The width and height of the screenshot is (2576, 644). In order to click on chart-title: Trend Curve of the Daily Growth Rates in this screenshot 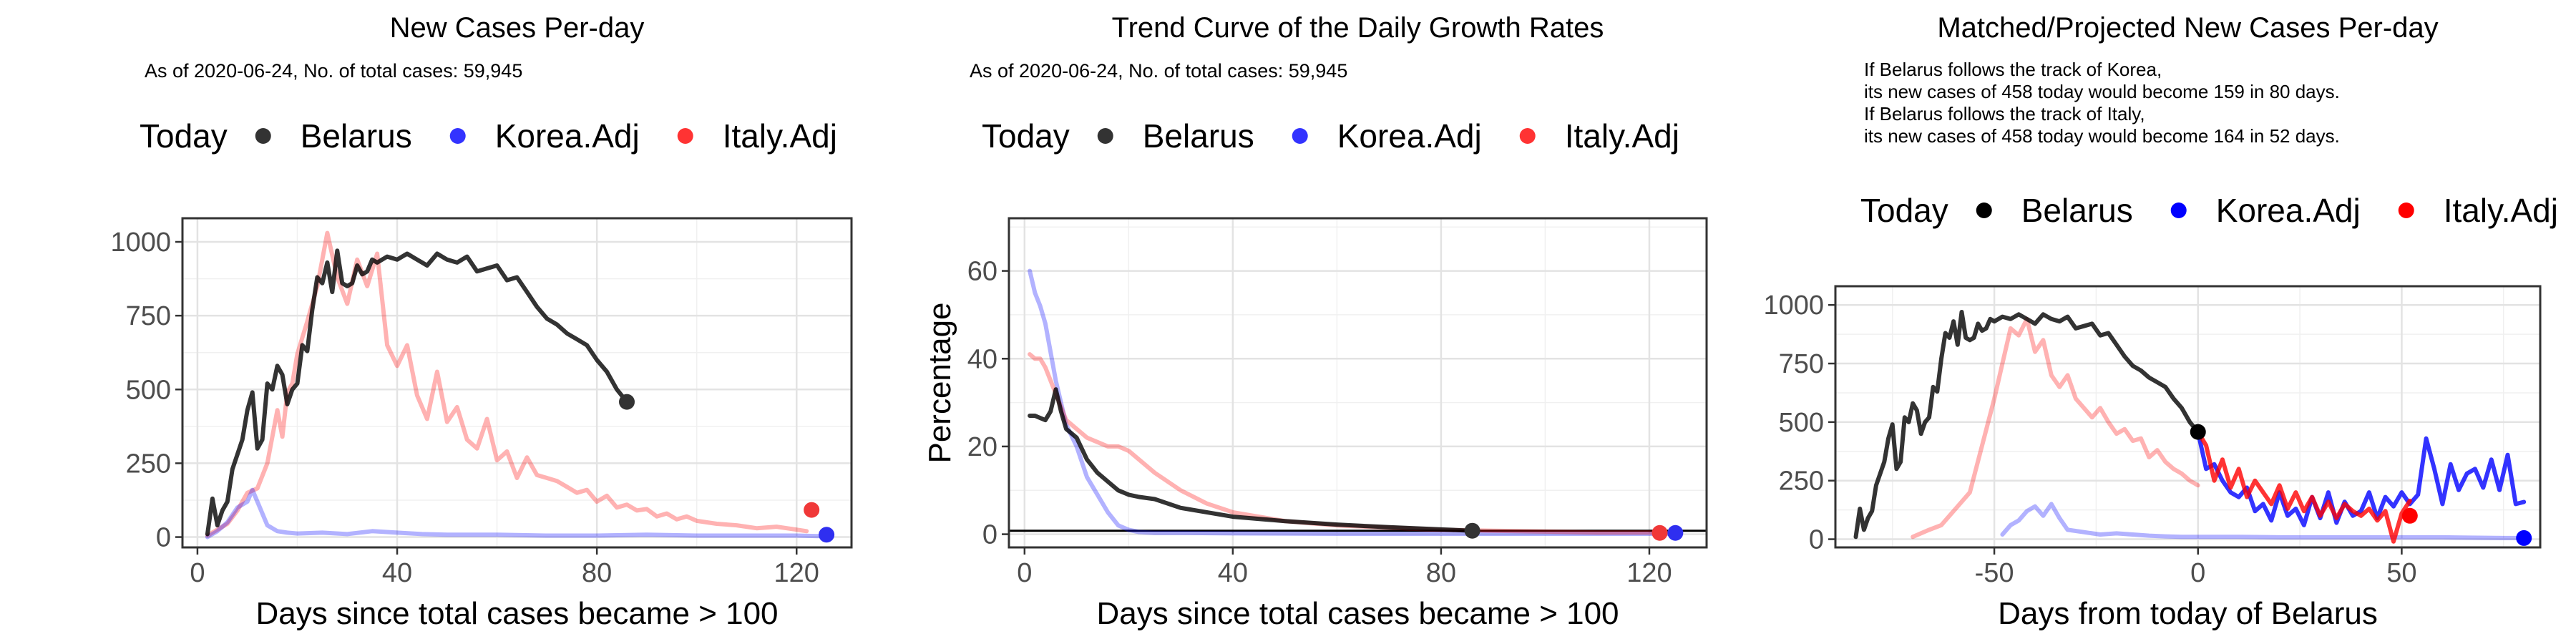, I will do `click(1358, 28)`.